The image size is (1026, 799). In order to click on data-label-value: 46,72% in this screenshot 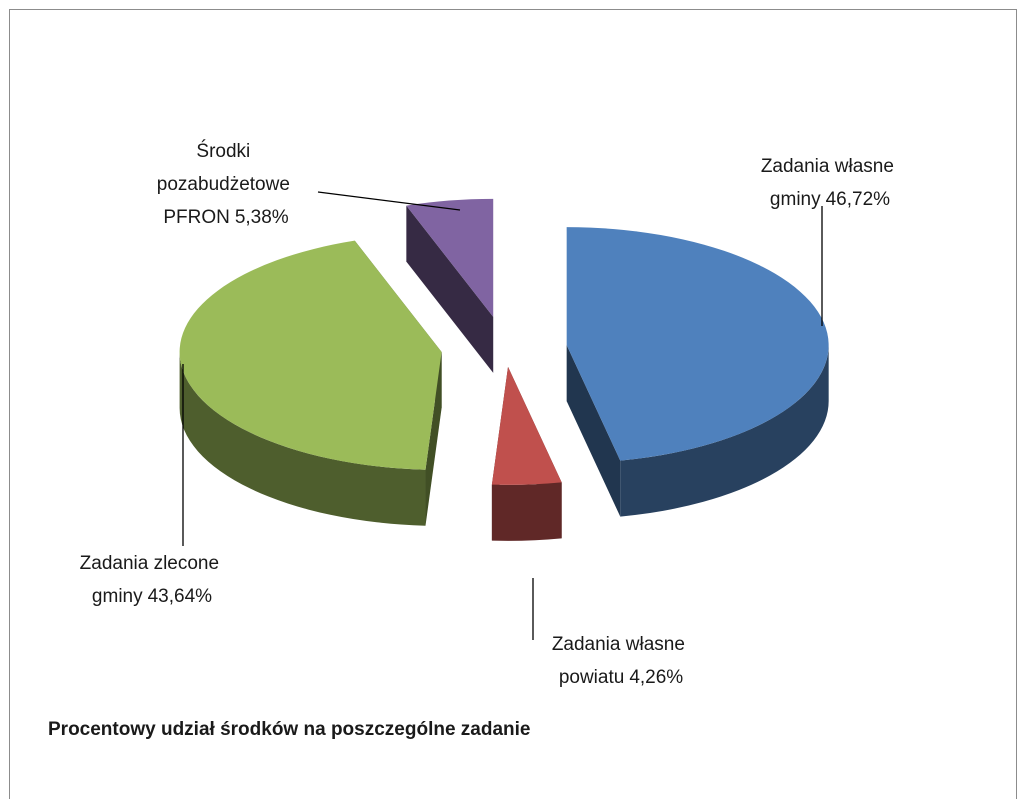, I will do `click(858, 199)`.